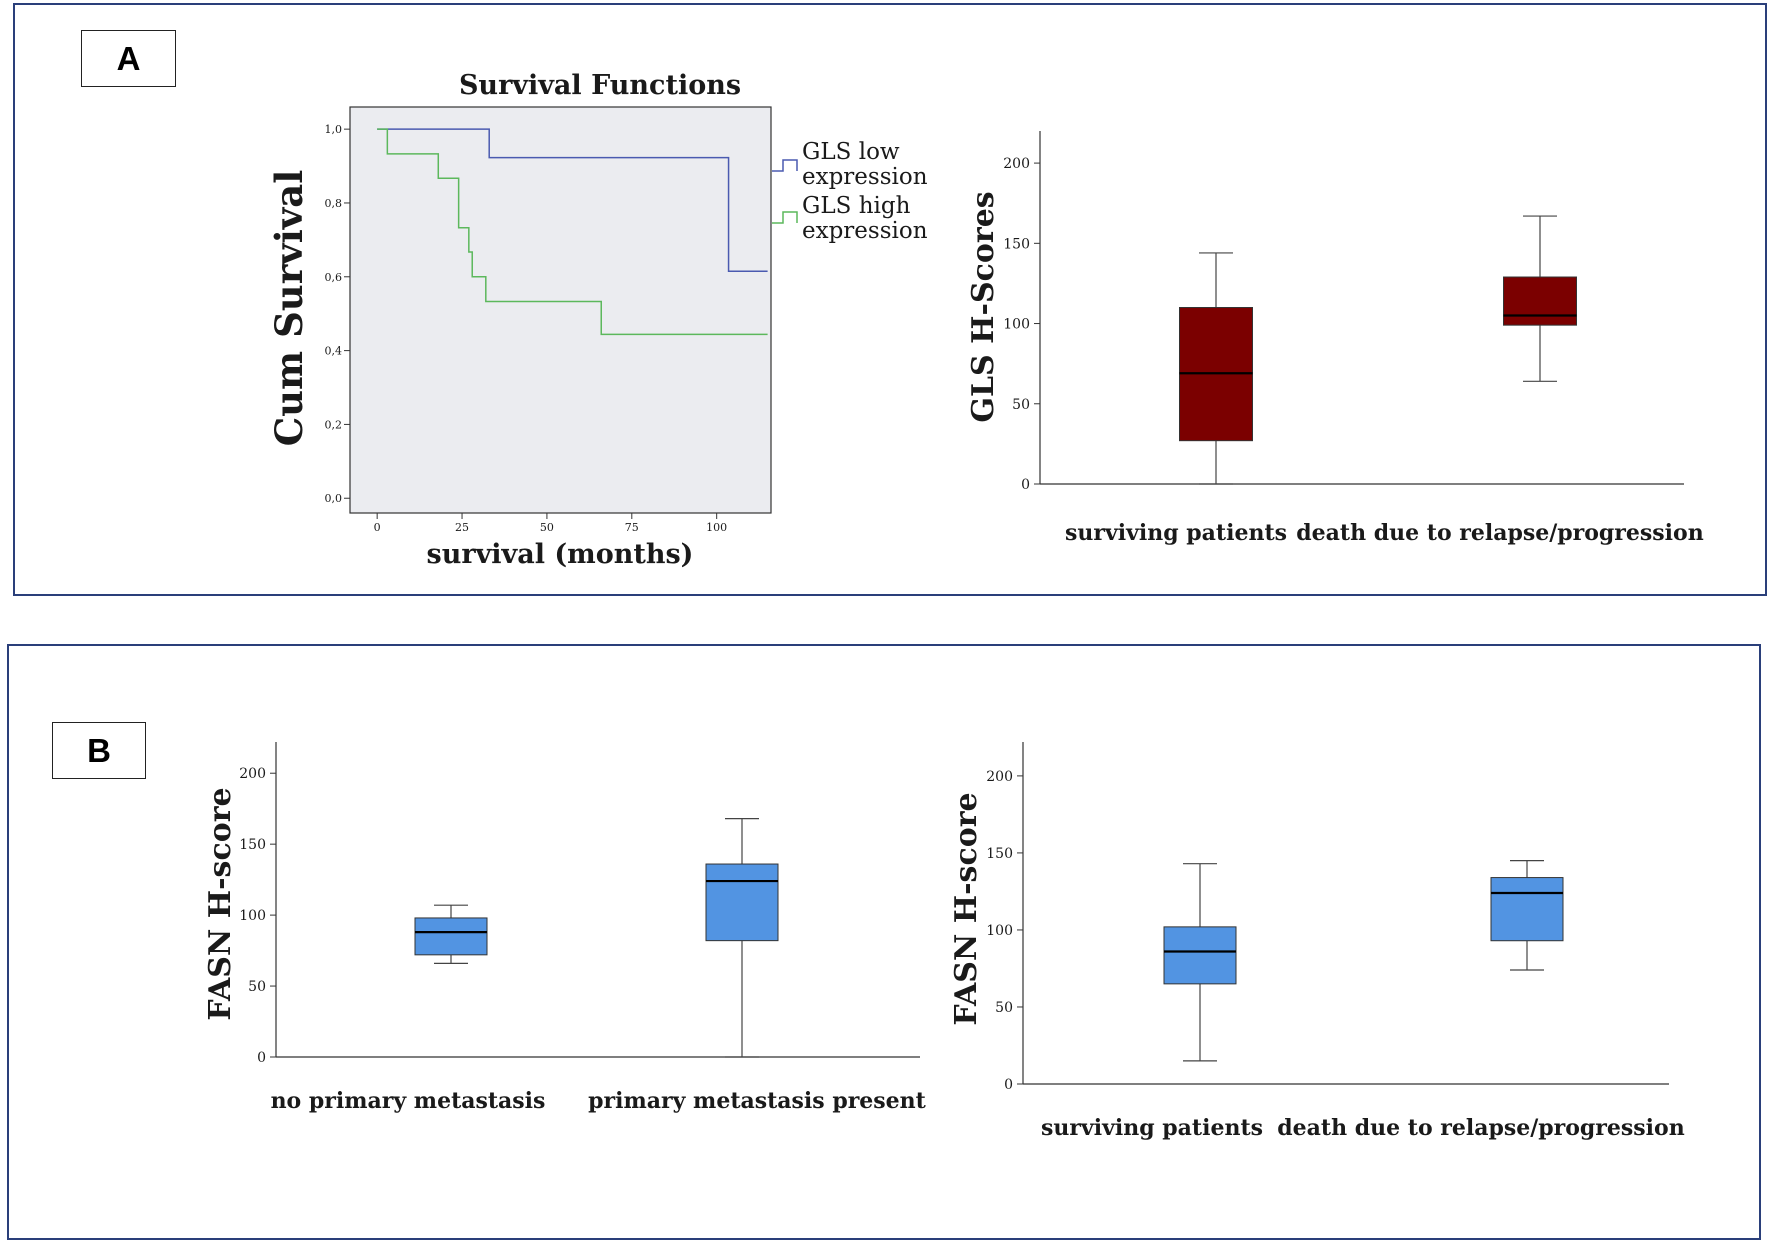 This screenshot has height=1241, width=1772. I want to click on gls-boxplot-marks: 0 50 100 150 200, so click(1343, 312).